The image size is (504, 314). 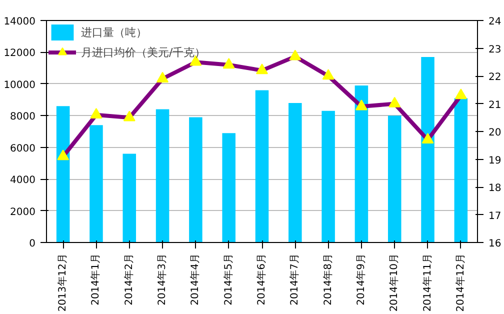 I want to click on y2-tick-label: 24, so click(x=495, y=22).